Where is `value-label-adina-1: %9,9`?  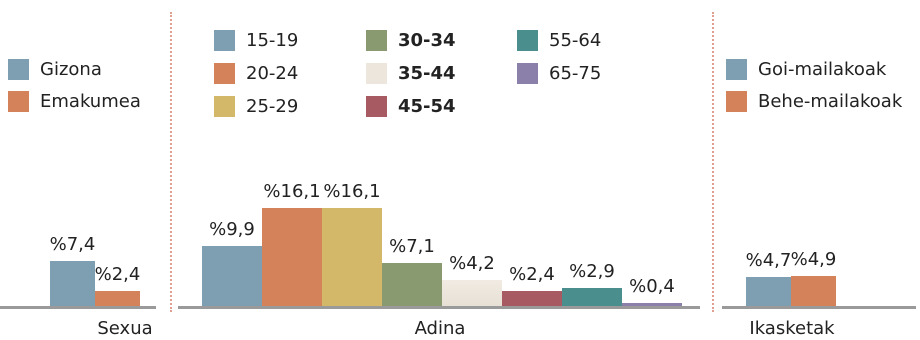
value-label-adina-1: %9,9 is located at coordinates (232, 229).